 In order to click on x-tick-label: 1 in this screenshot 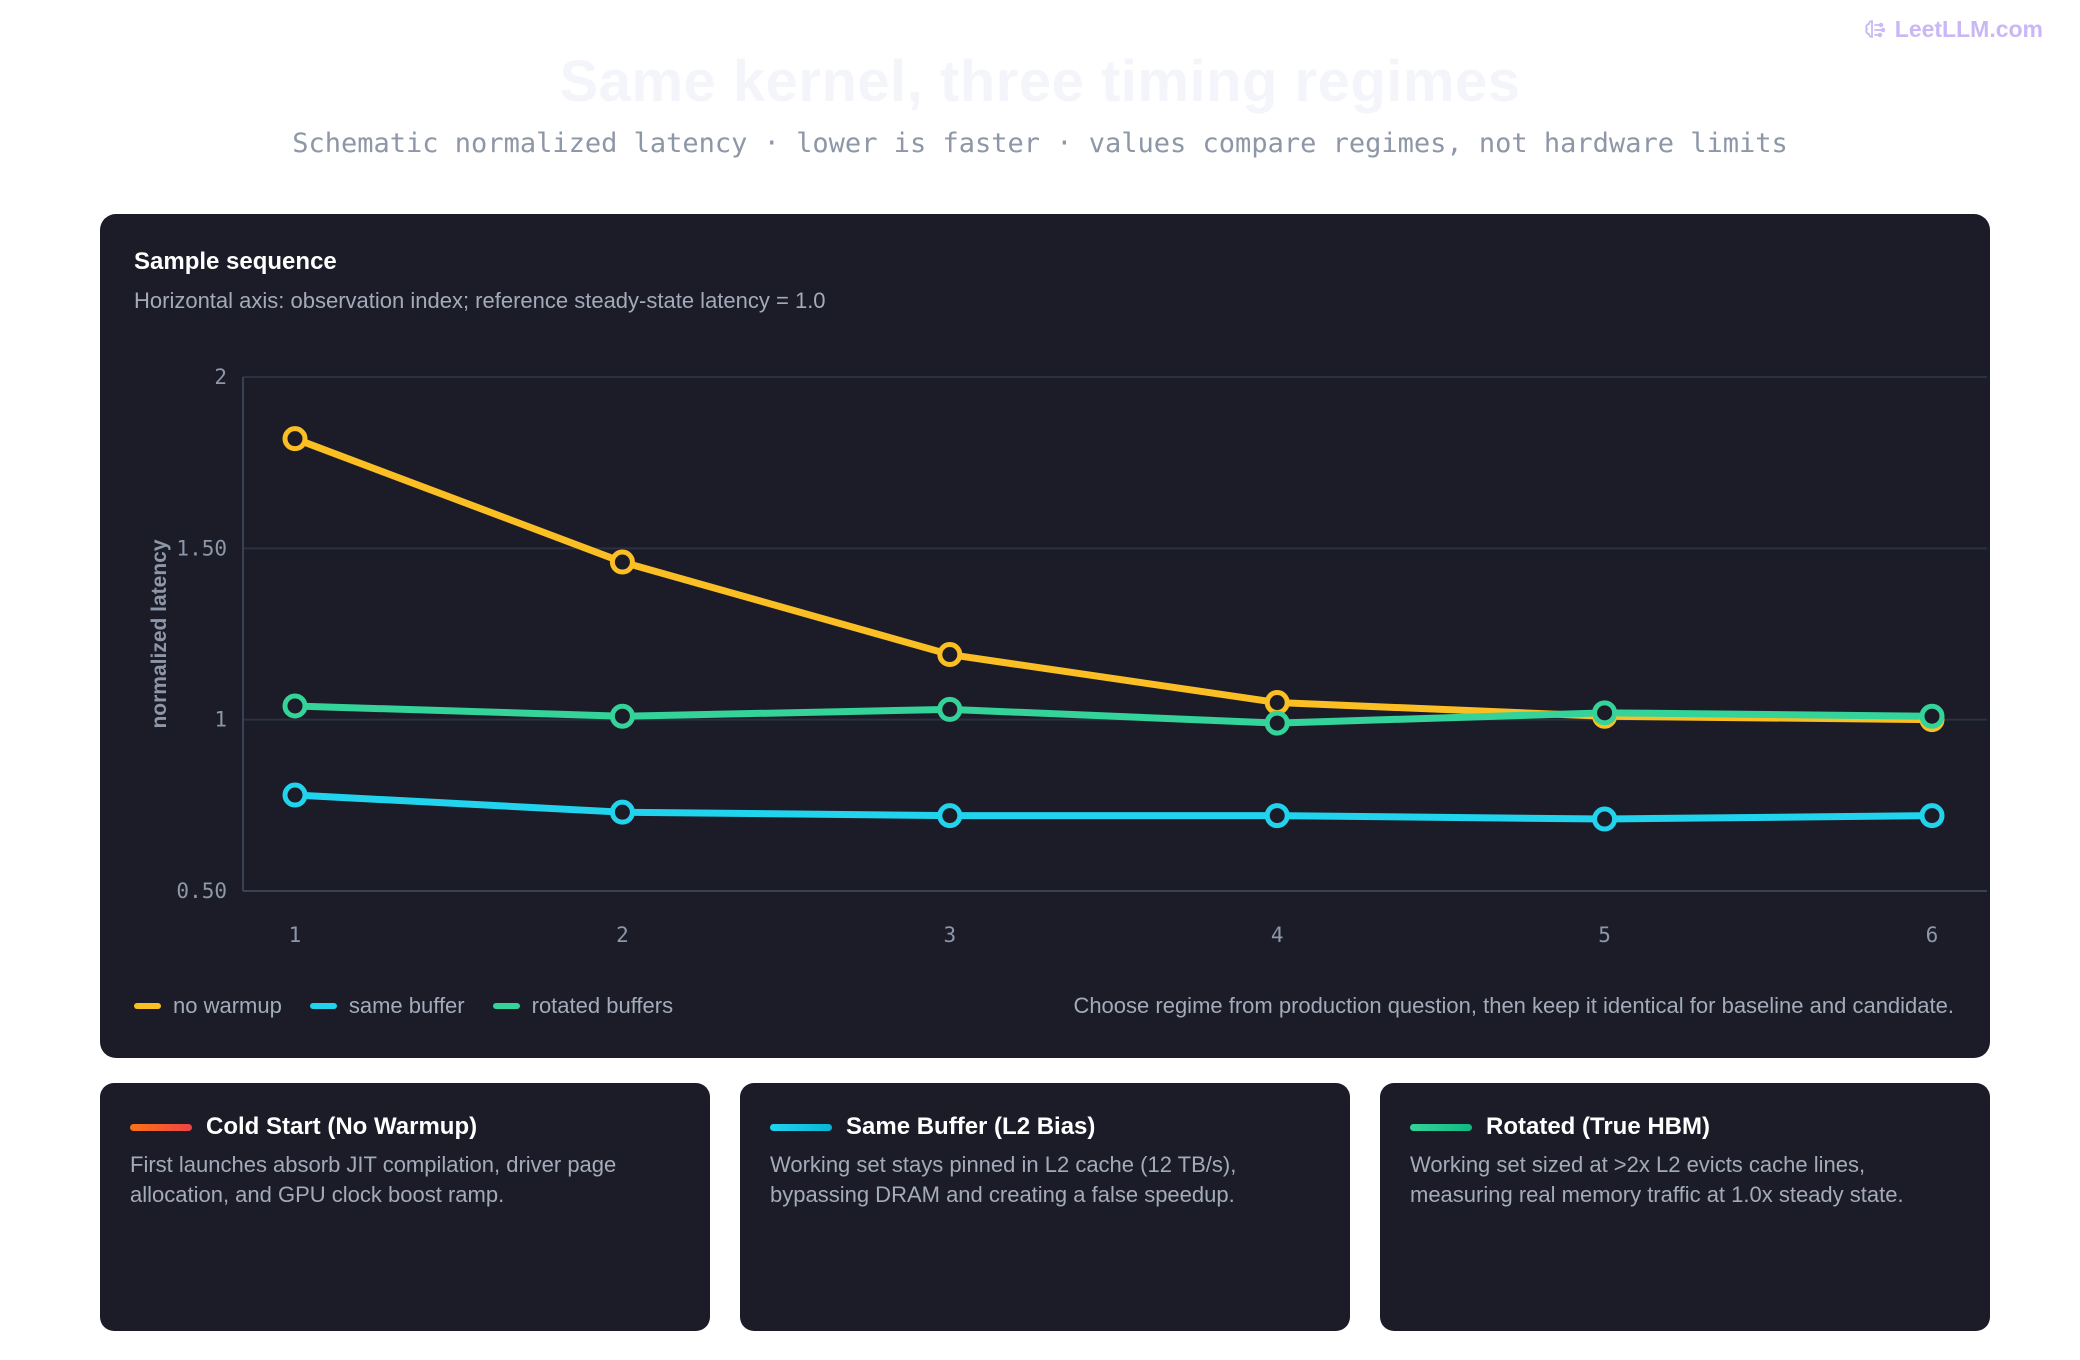, I will do `click(295, 935)`.